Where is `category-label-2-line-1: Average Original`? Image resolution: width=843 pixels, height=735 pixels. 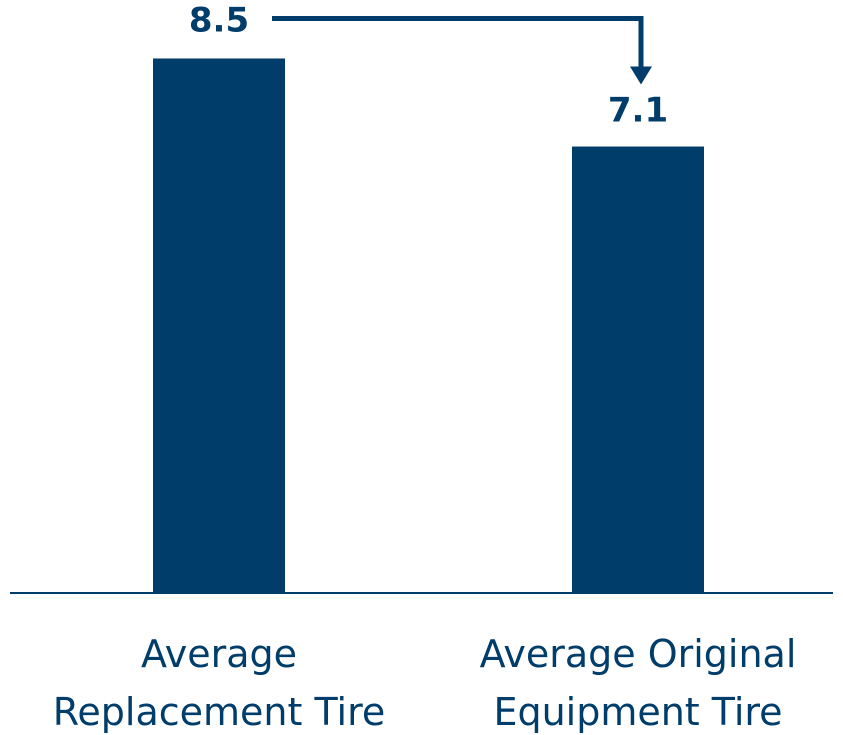
category-label-2-line-1: Average Original is located at coordinates (638, 654).